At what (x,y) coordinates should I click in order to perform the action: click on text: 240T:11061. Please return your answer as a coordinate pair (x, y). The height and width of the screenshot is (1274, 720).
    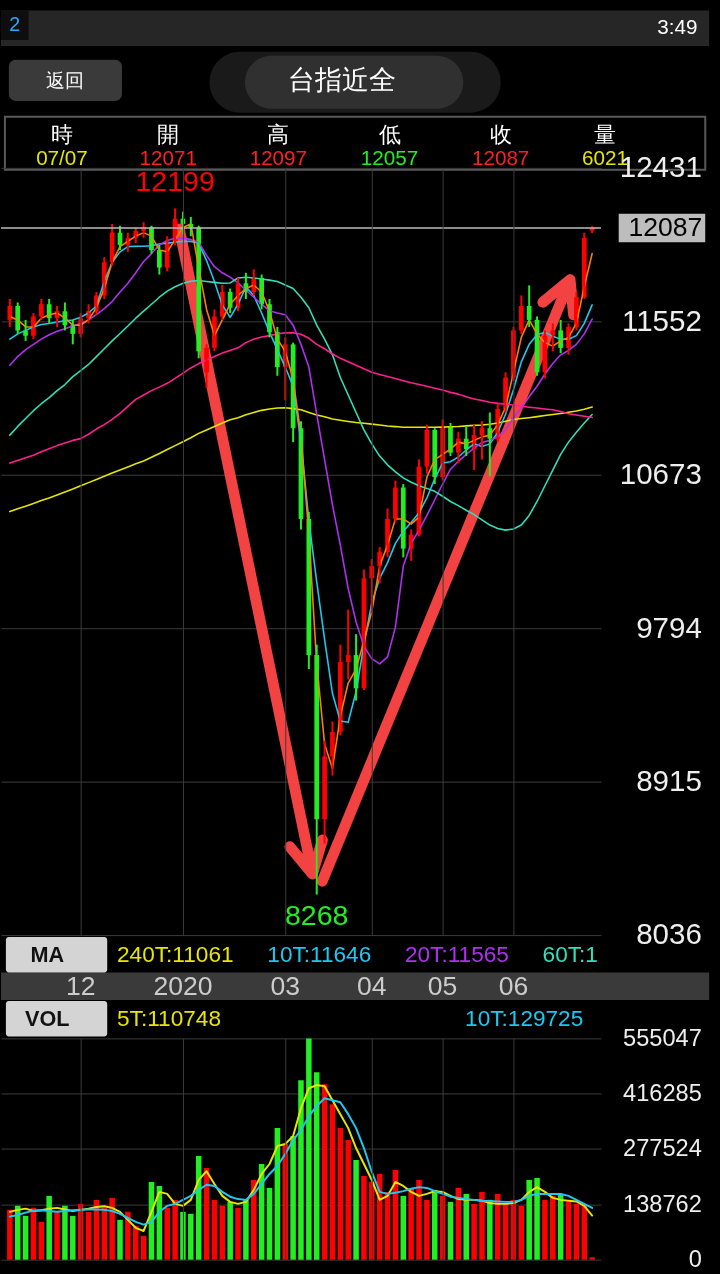
    Looking at the image, I should click on (175, 954).